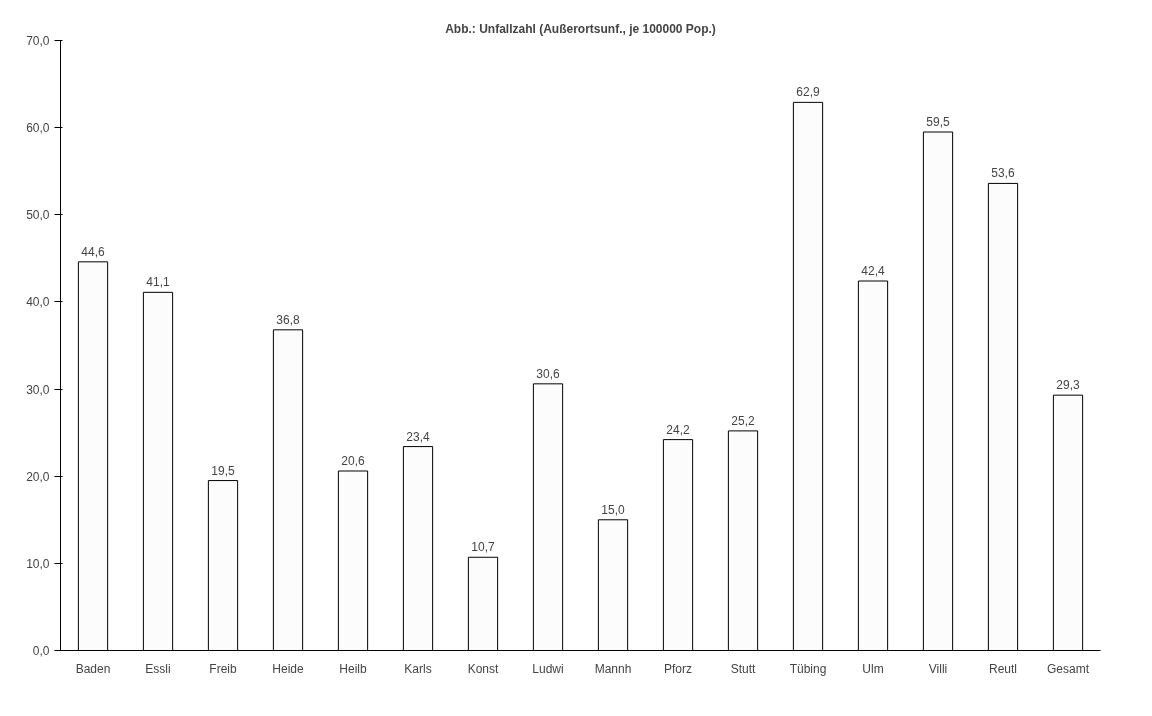 The height and width of the screenshot is (716, 1152). What do you see at coordinates (1003, 173) in the screenshot?
I see `data-label: 53,6` at bounding box center [1003, 173].